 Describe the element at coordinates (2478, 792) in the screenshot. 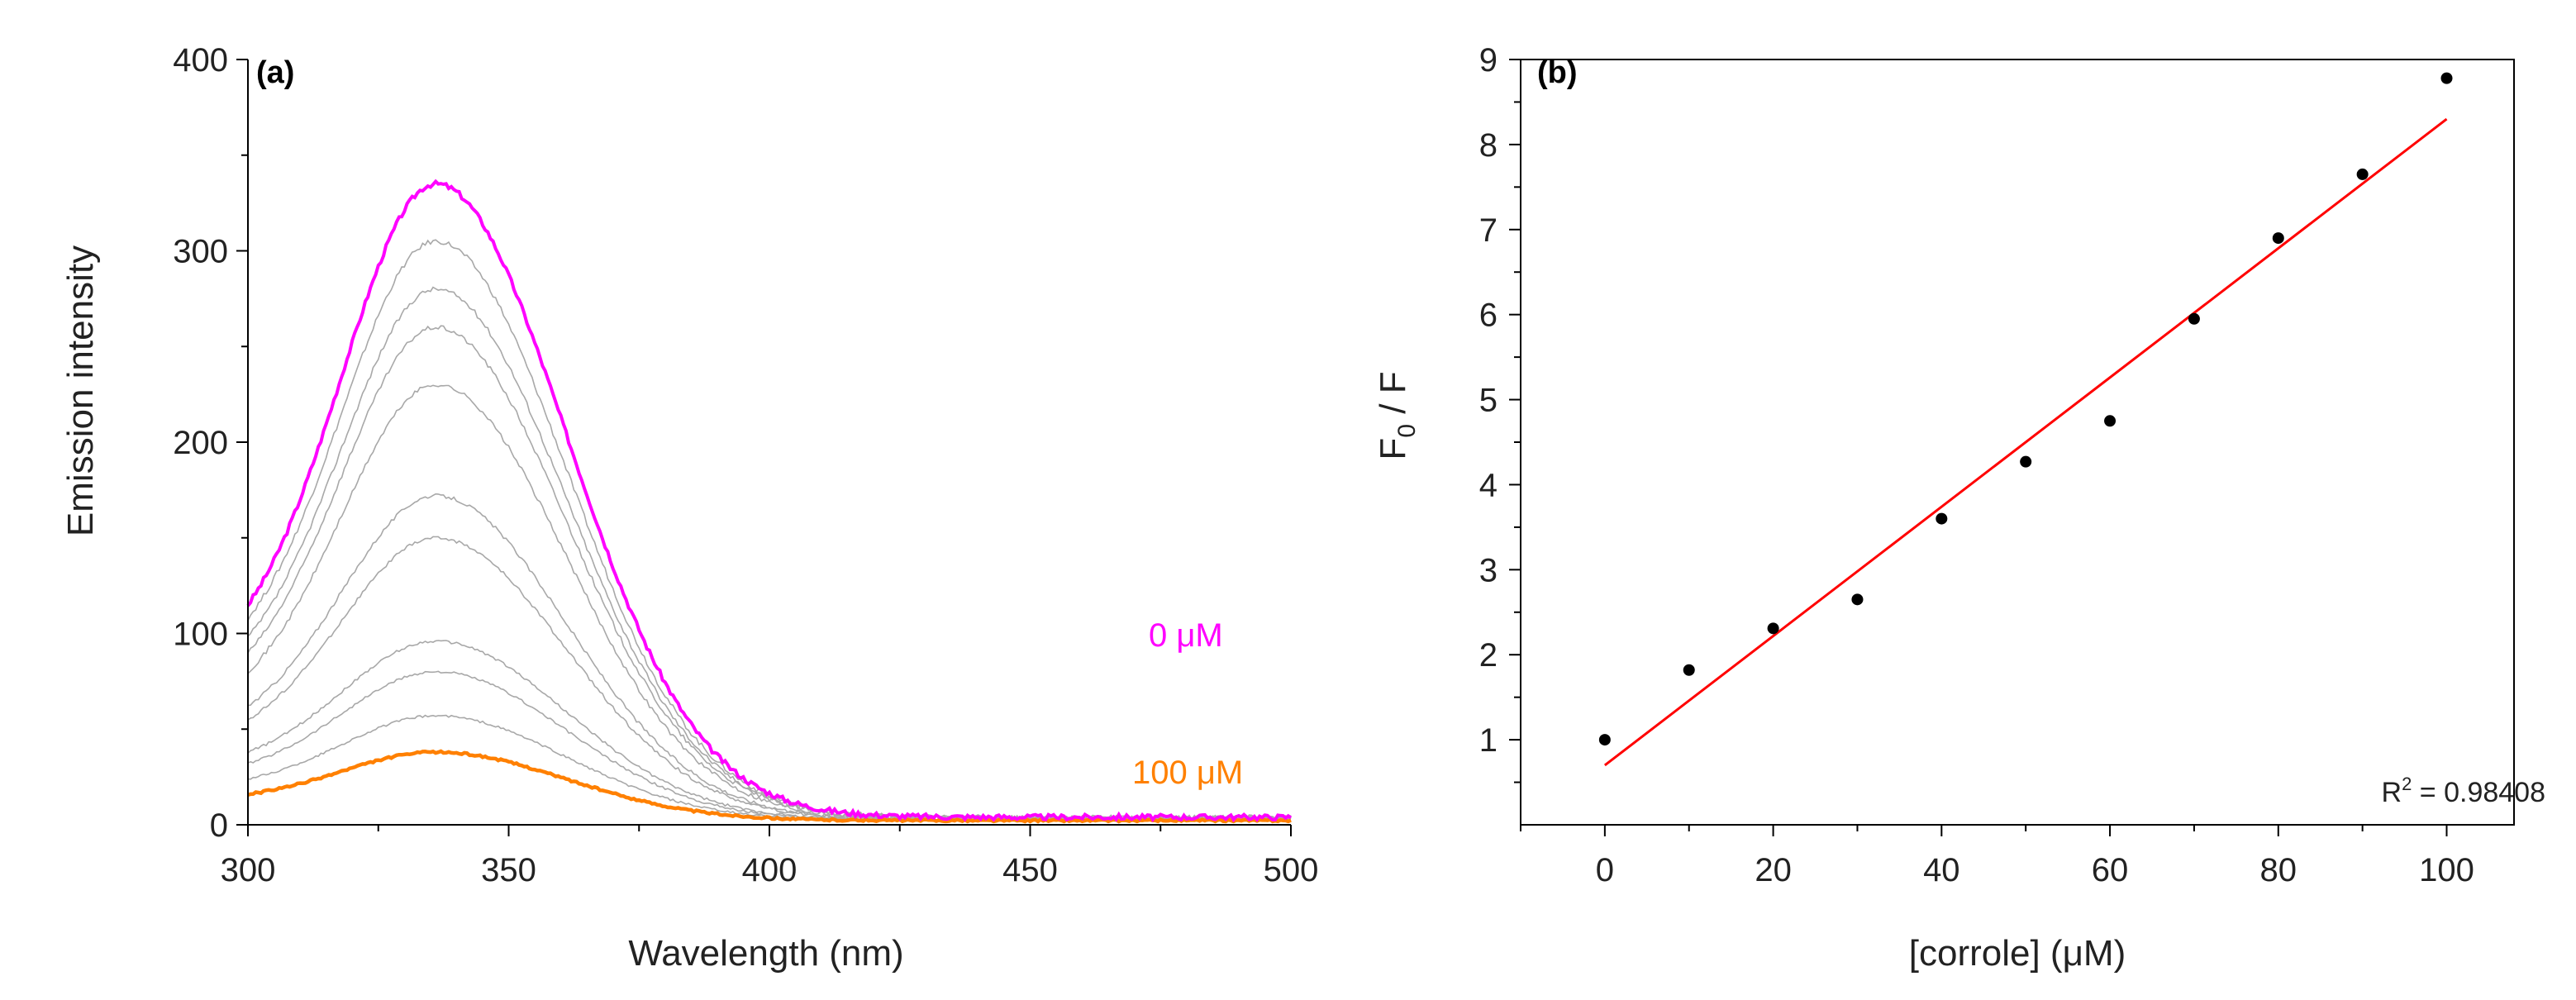

I see `r2-value: = 0.98408` at that location.